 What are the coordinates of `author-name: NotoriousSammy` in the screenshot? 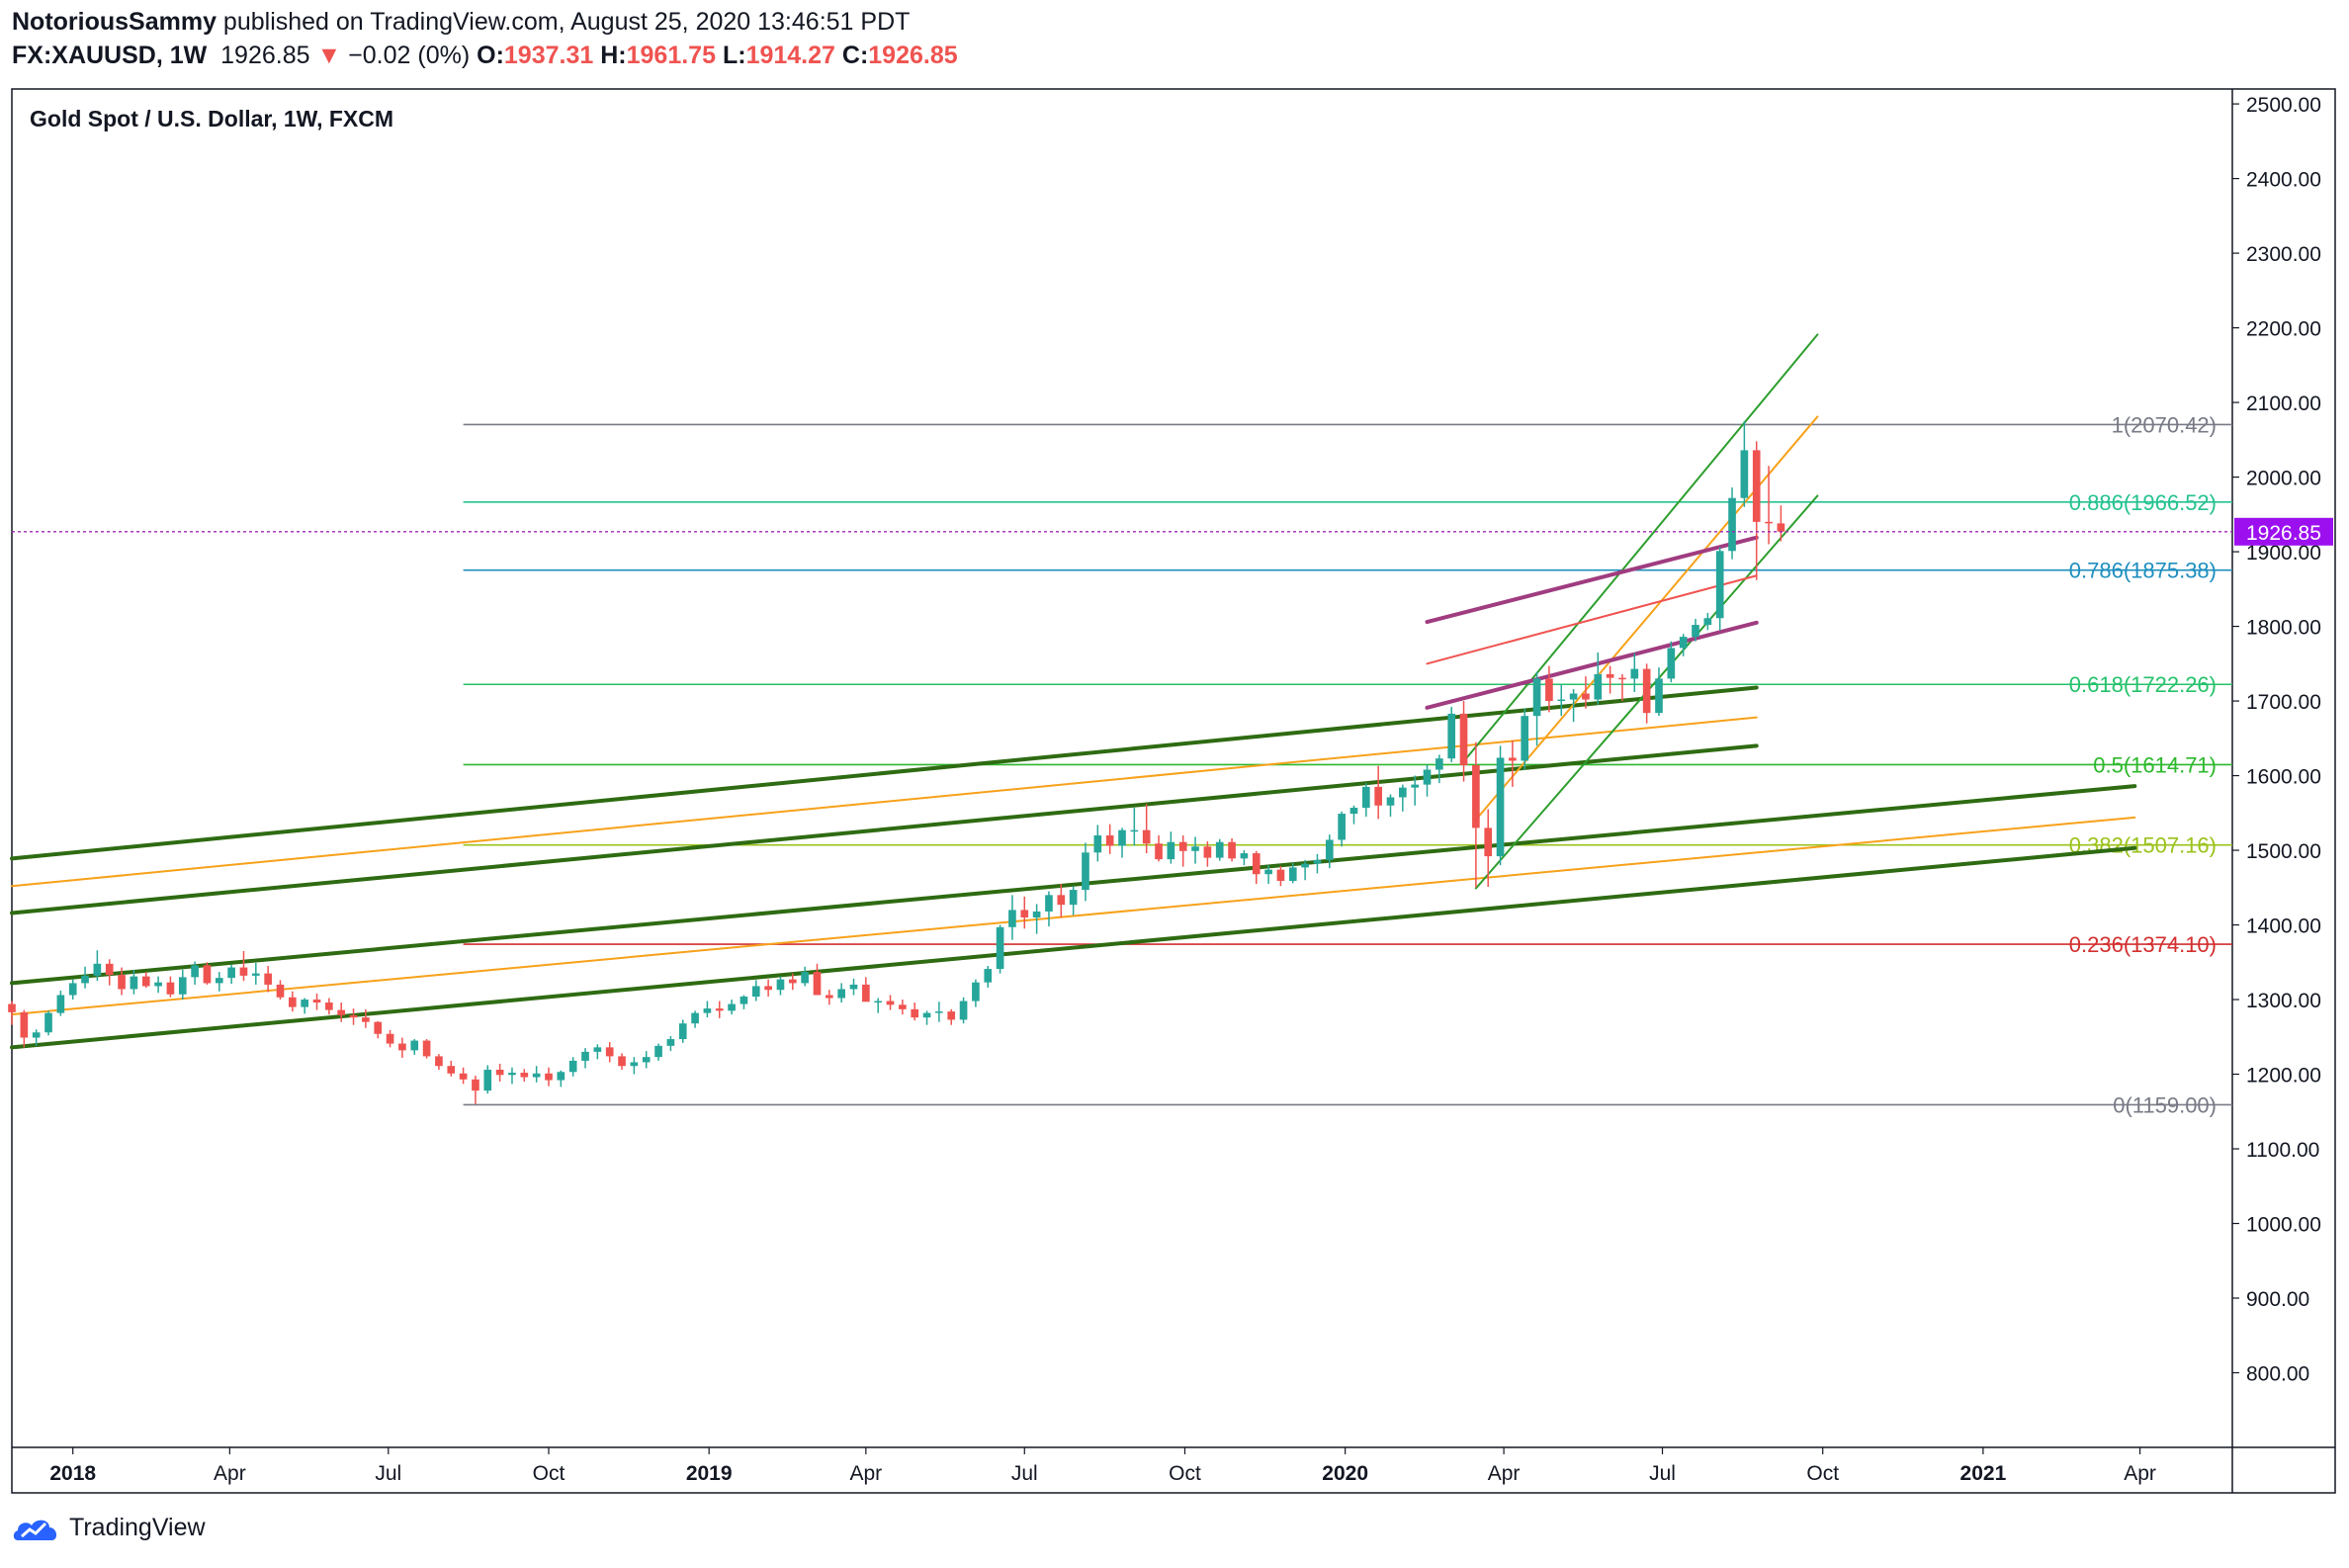 It's located at (114, 22).